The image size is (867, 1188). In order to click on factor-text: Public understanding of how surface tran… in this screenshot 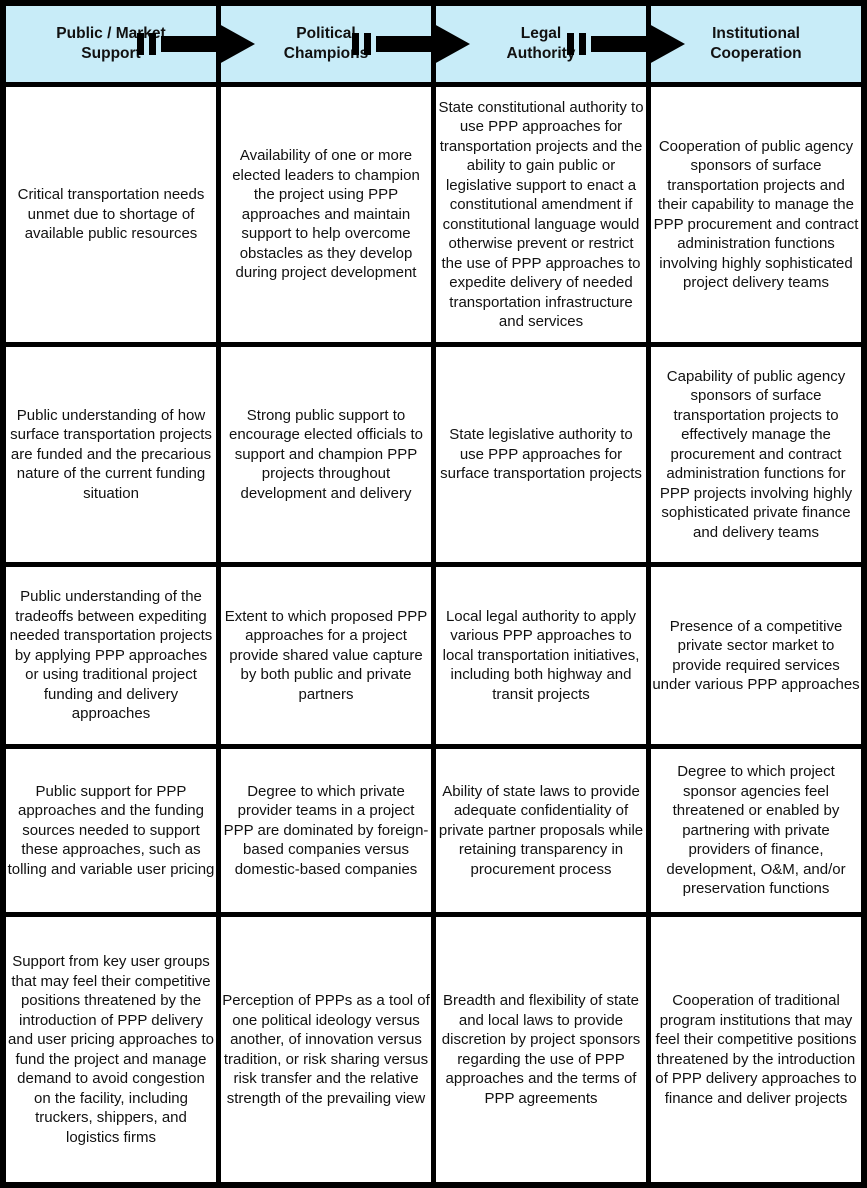, I will do `click(111, 454)`.